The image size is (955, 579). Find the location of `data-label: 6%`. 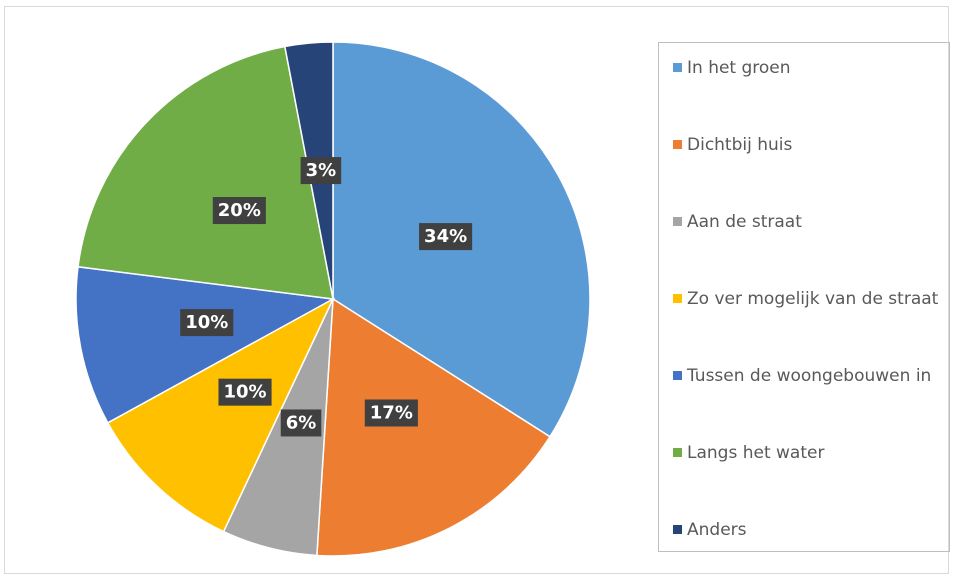

data-label: 6% is located at coordinates (301, 422).